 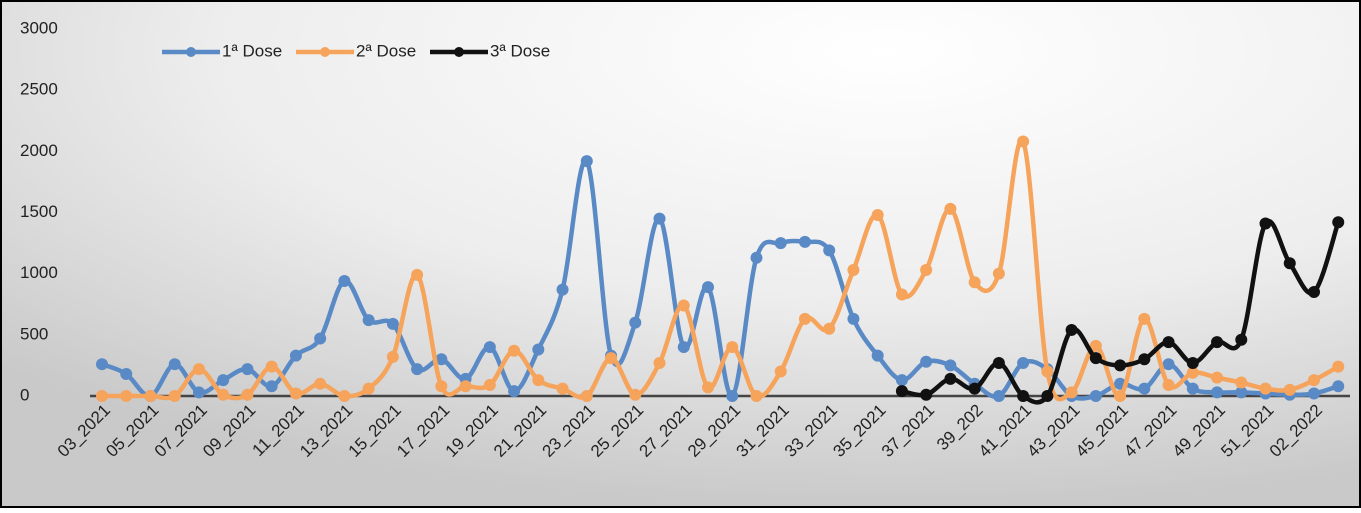 What do you see at coordinates (39, 89) in the screenshot?
I see `y-tick-label: 2500` at bounding box center [39, 89].